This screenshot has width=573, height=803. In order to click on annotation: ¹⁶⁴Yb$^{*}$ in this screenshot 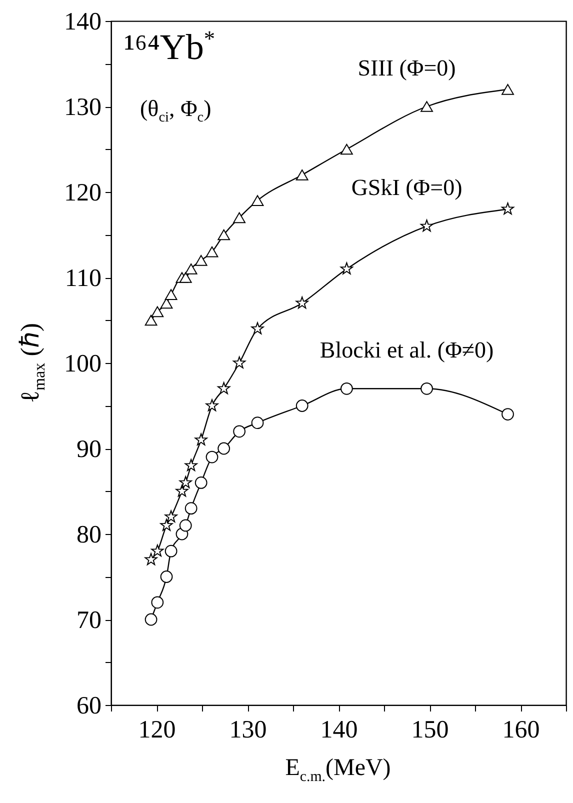, I will do `click(170, 47)`.